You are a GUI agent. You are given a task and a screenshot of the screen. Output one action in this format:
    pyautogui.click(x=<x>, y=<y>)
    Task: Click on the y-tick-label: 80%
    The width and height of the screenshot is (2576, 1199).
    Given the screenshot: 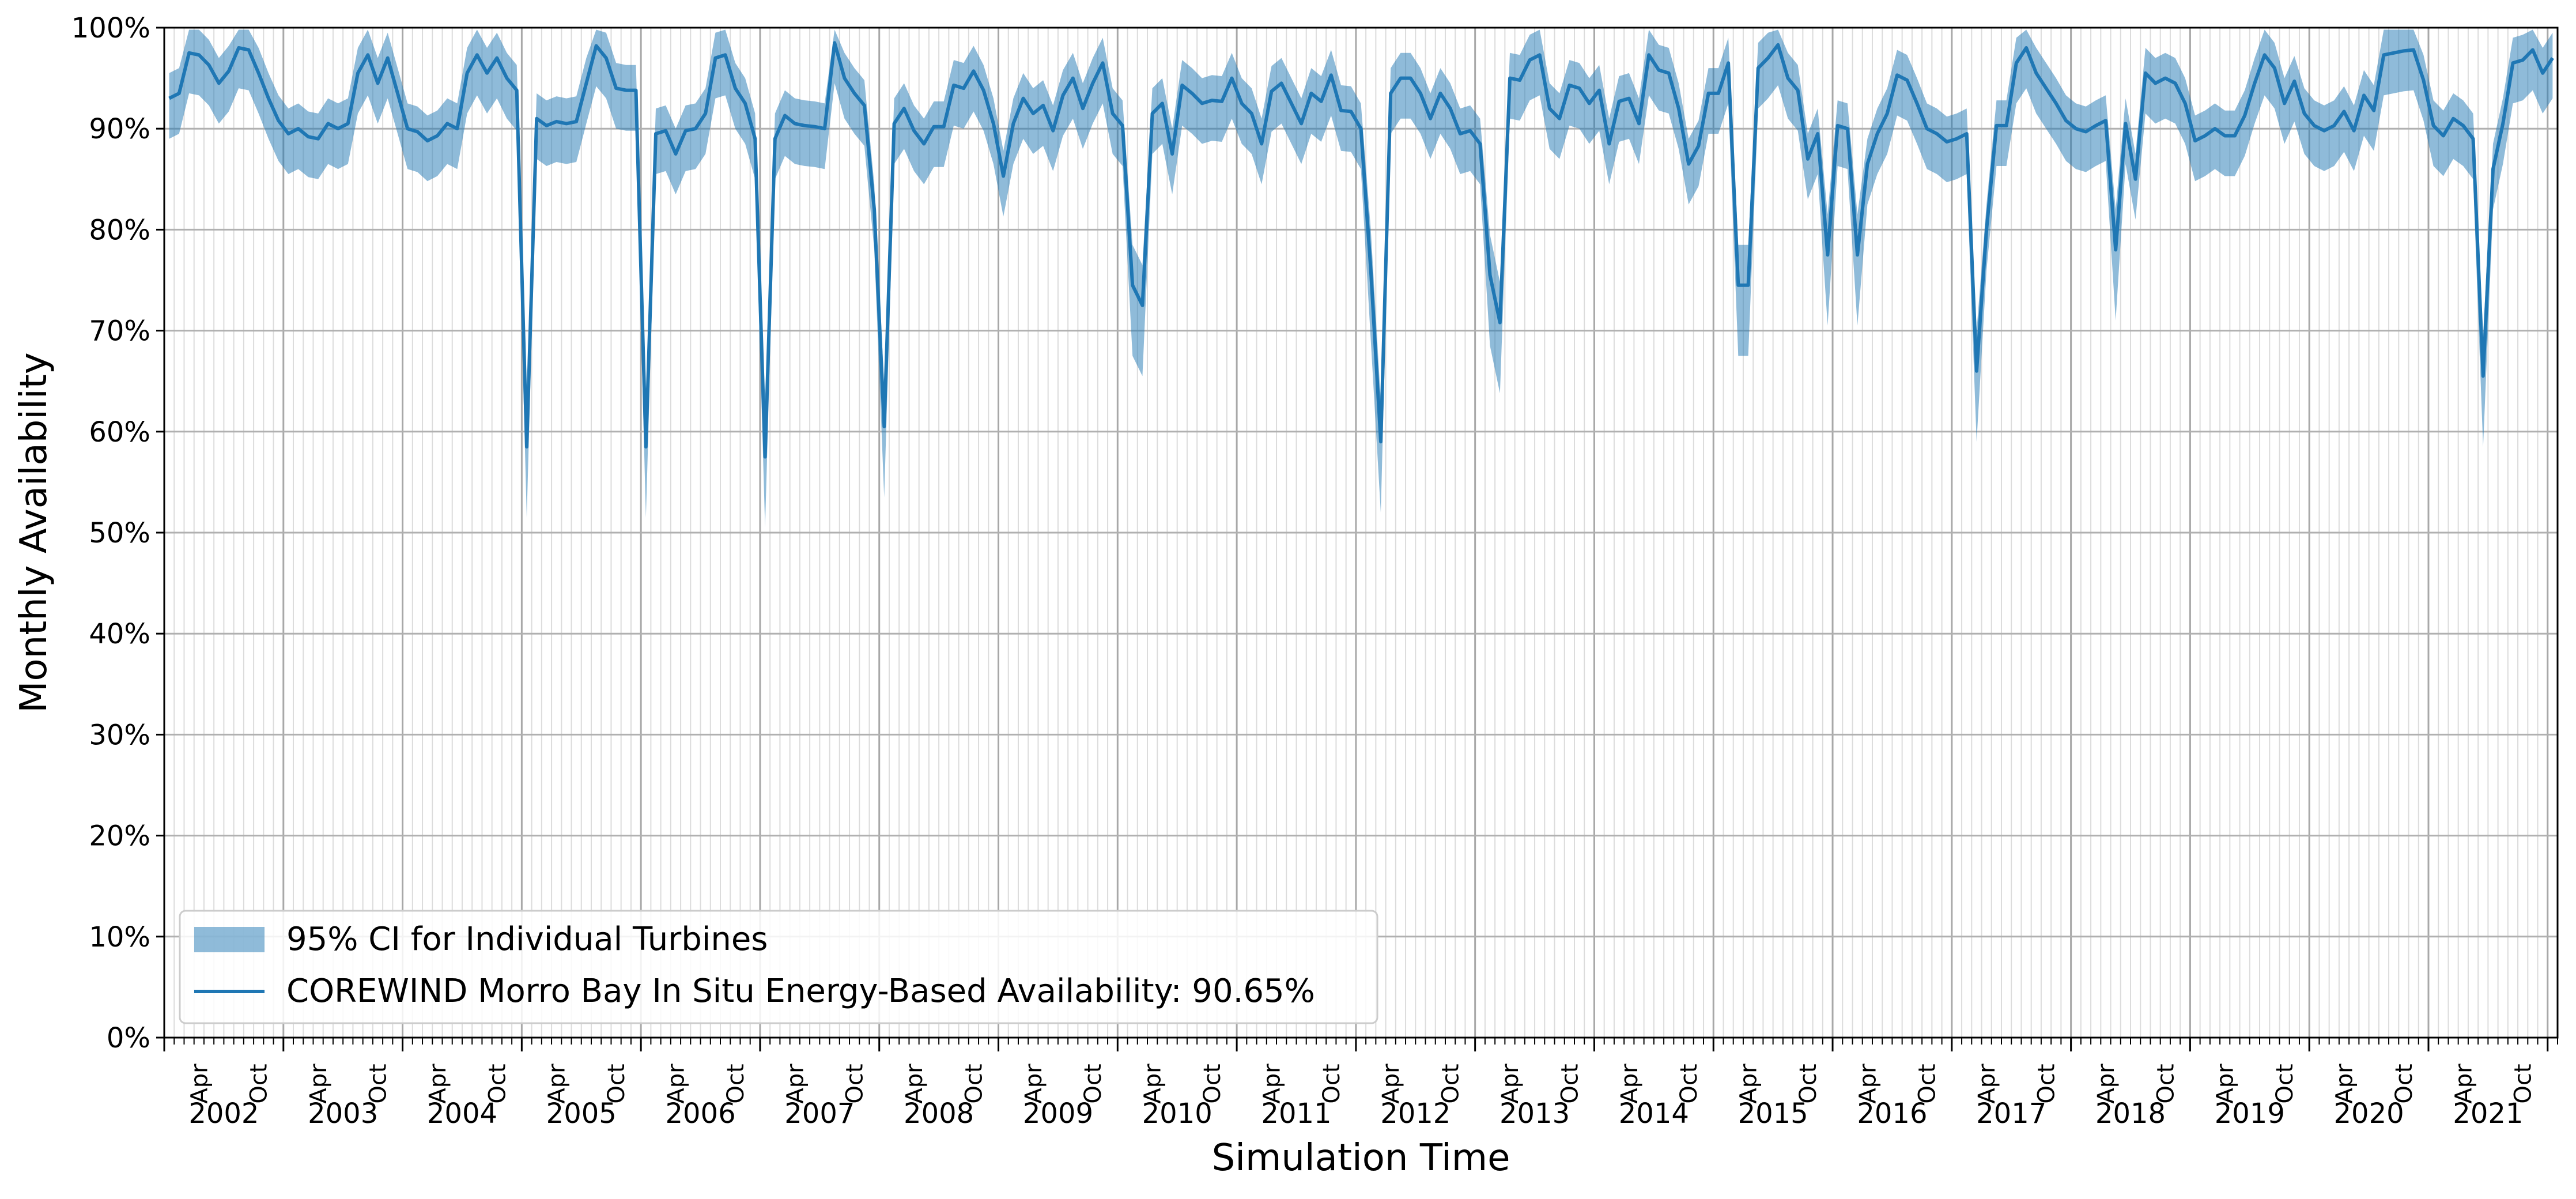 What is the action you would take?
    pyautogui.click(x=120, y=230)
    